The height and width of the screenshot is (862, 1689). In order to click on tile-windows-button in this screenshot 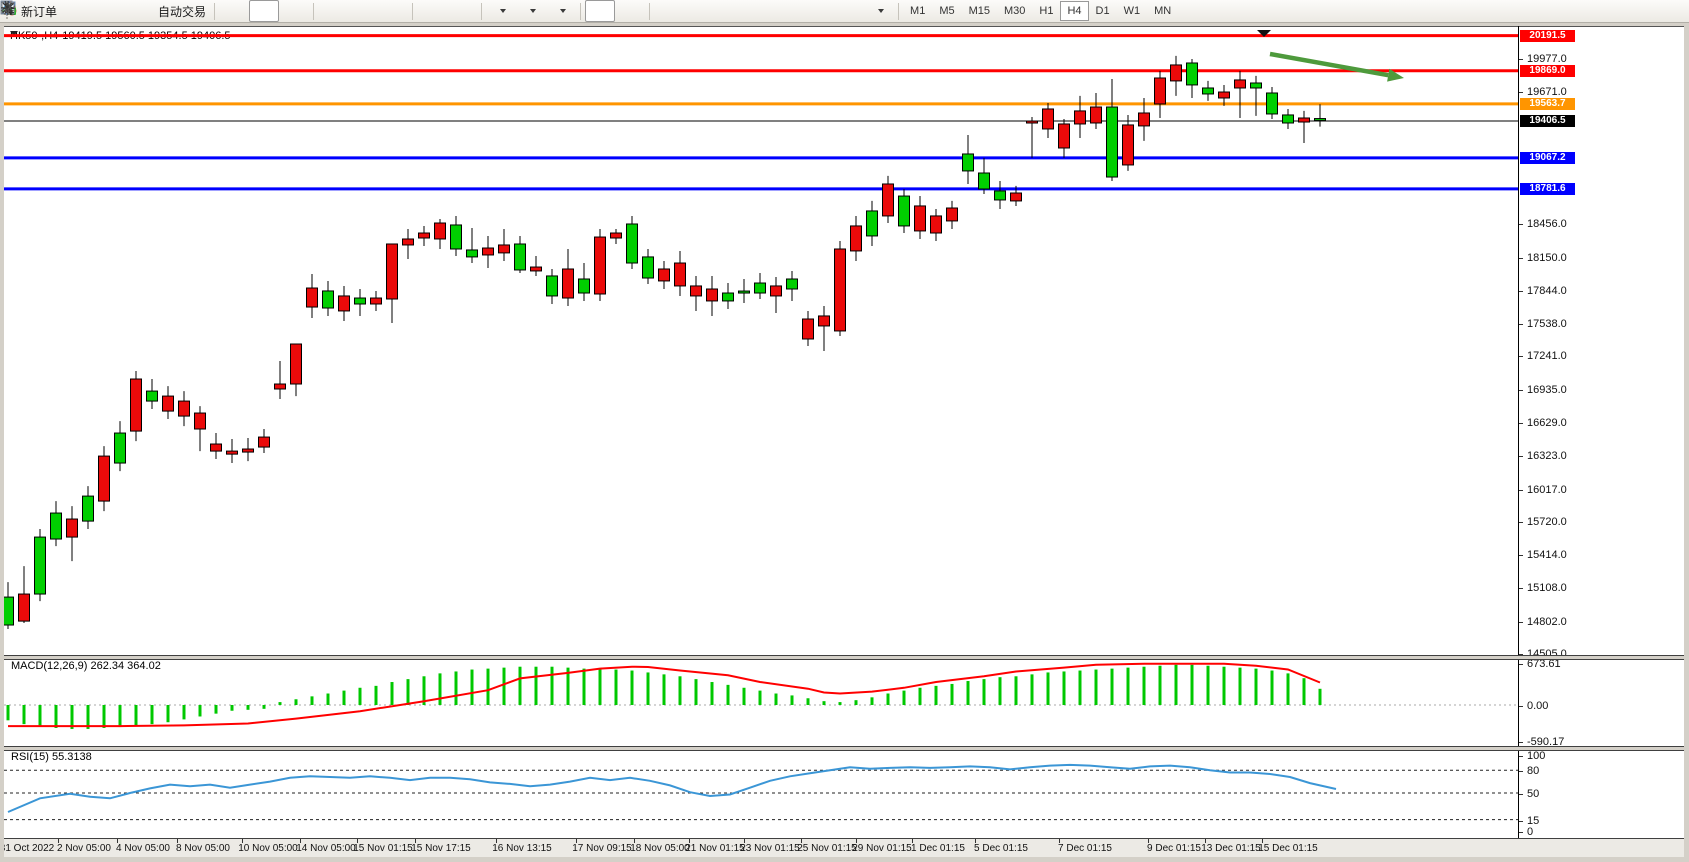, I will do `click(204, 11)`.